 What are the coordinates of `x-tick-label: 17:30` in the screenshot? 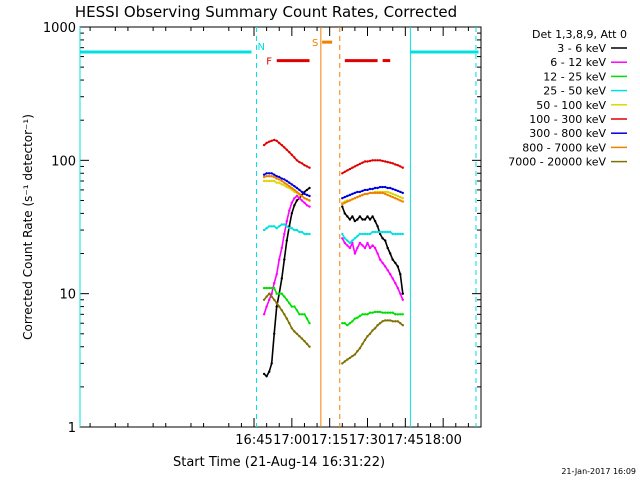 It's located at (367, 440).